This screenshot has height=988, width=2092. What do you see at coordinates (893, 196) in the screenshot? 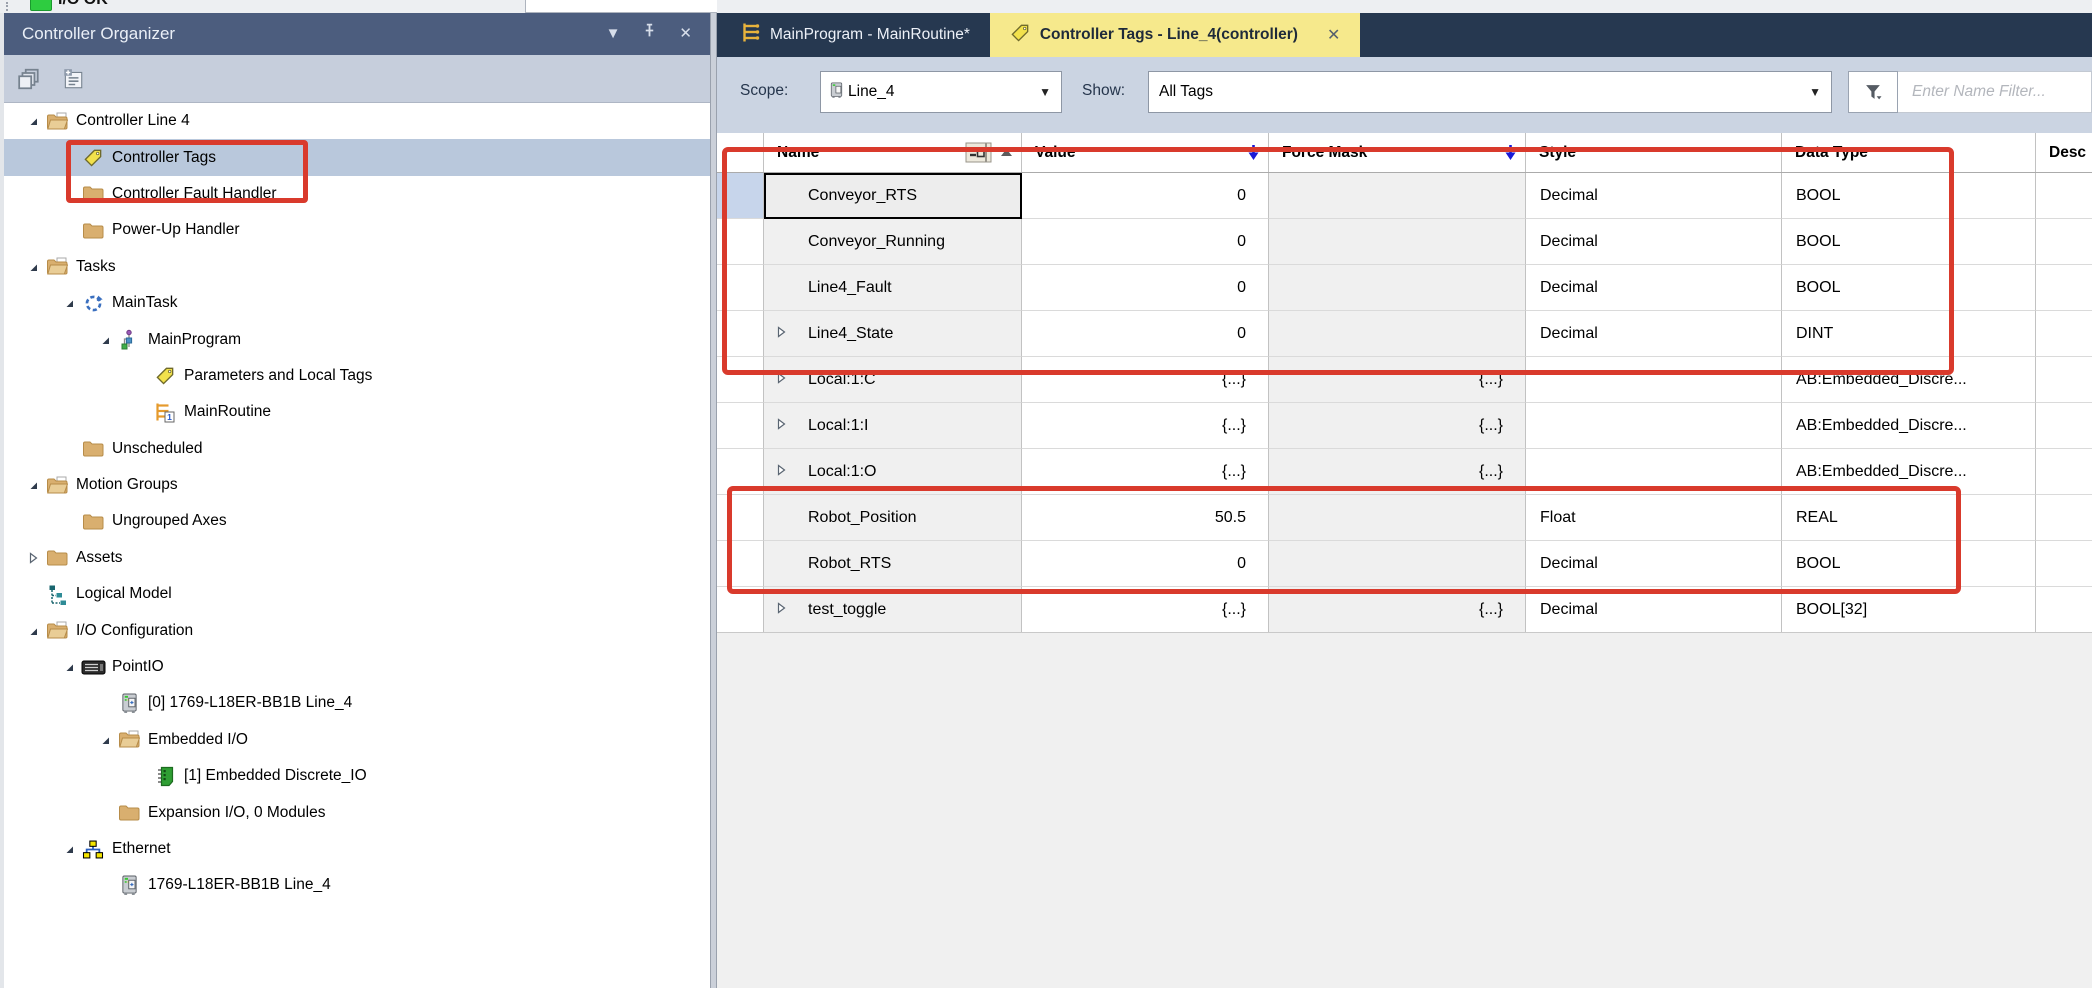
I see `cell-name: Conveyor_RTS` at bounding box center [893, 196].